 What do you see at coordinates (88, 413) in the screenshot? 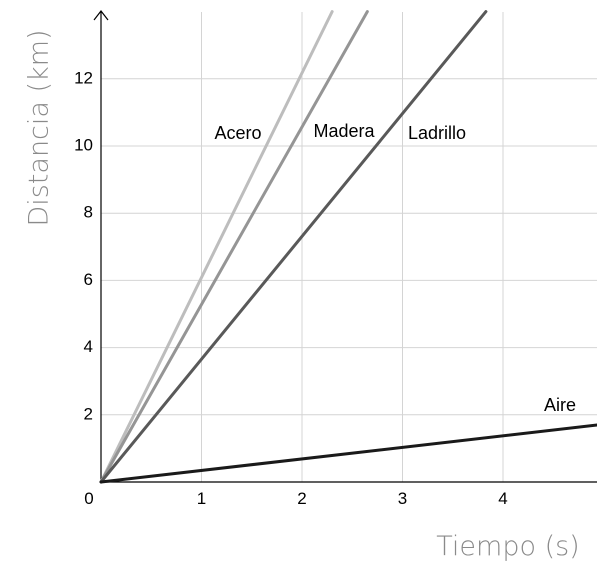
I see `y-tick-label: 2` at bounding box center [88, 413].